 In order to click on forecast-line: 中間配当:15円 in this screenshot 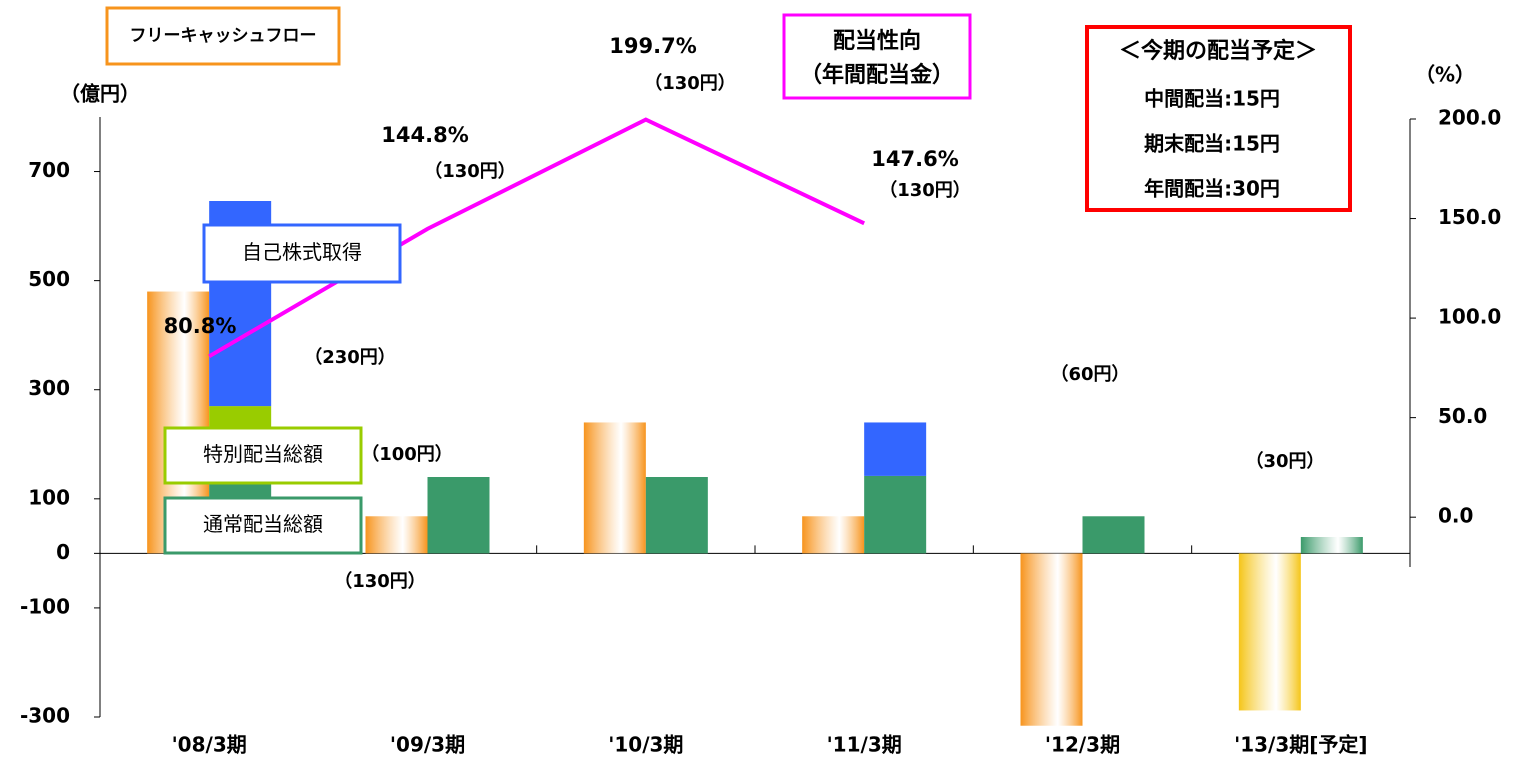, I will do `click(1212, 99)`.